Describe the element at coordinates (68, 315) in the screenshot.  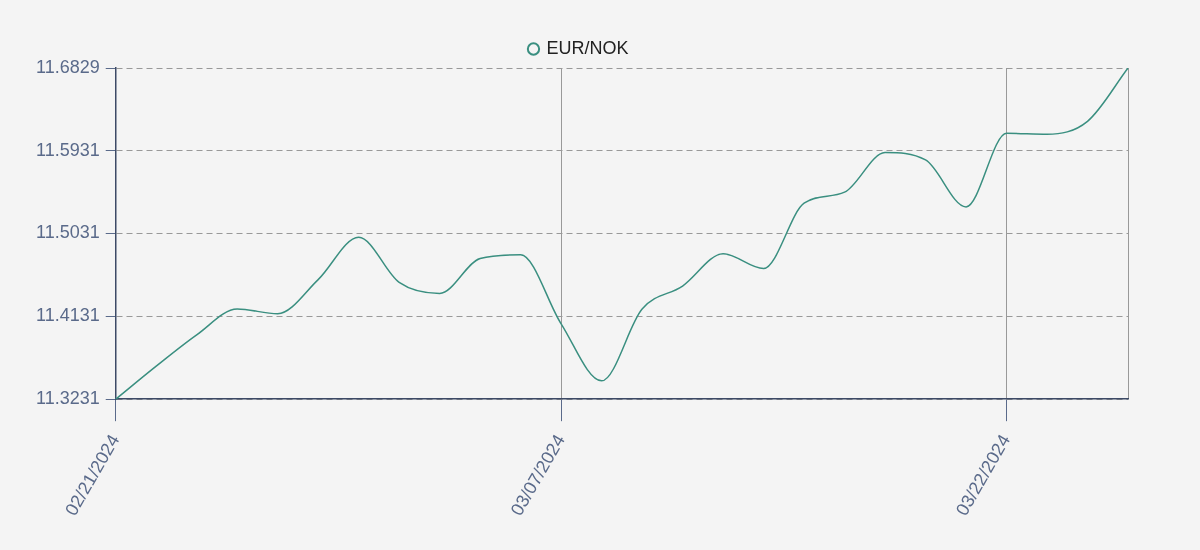
I see `y-tick-label: 11.4131` at that location.